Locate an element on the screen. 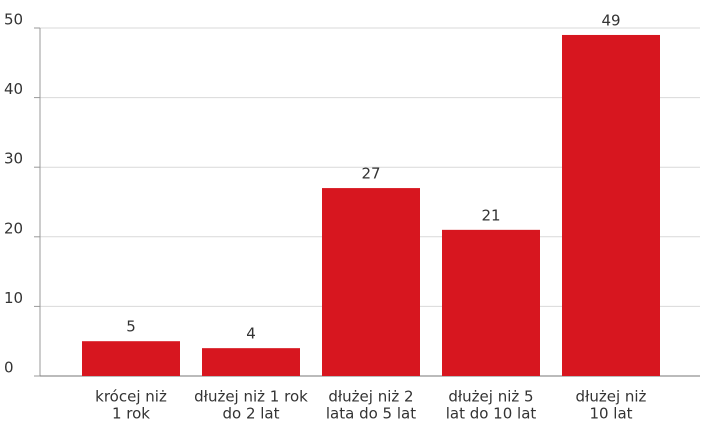  x-tick-label: dłużej niż 1 rok is located at coordinates (251, 397).